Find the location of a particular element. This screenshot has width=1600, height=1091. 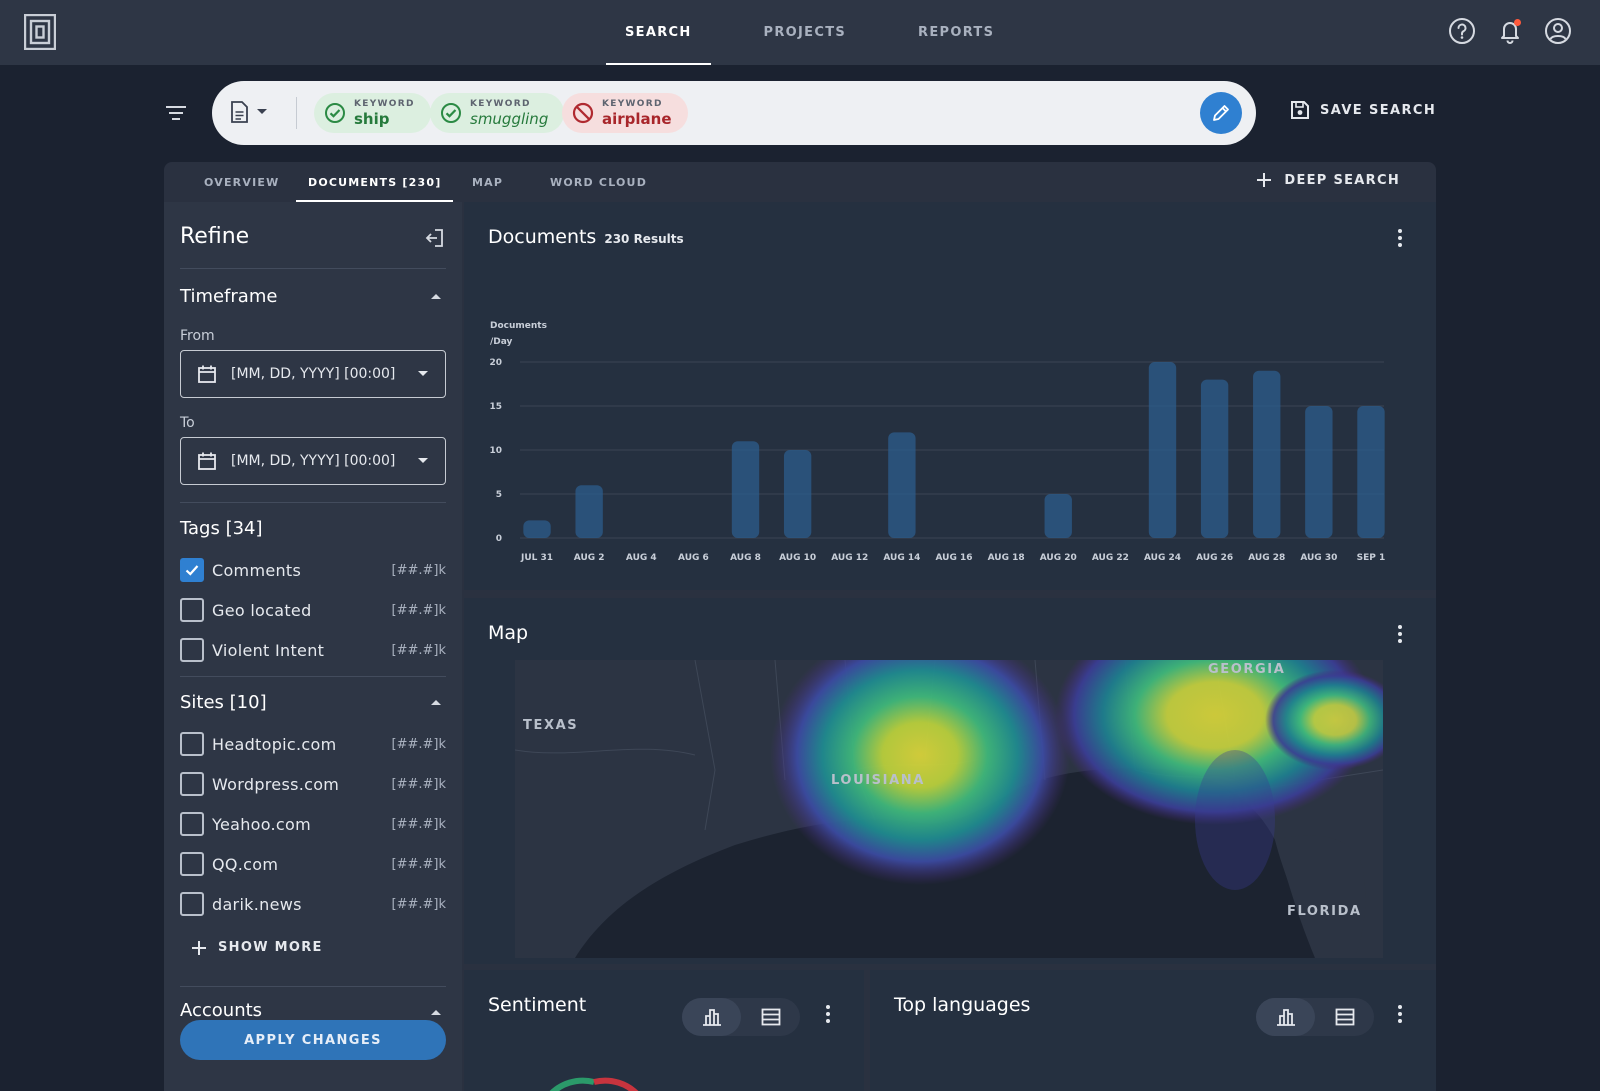

map-label-florida: FLORIDA is located at coordinates (1324, 911).